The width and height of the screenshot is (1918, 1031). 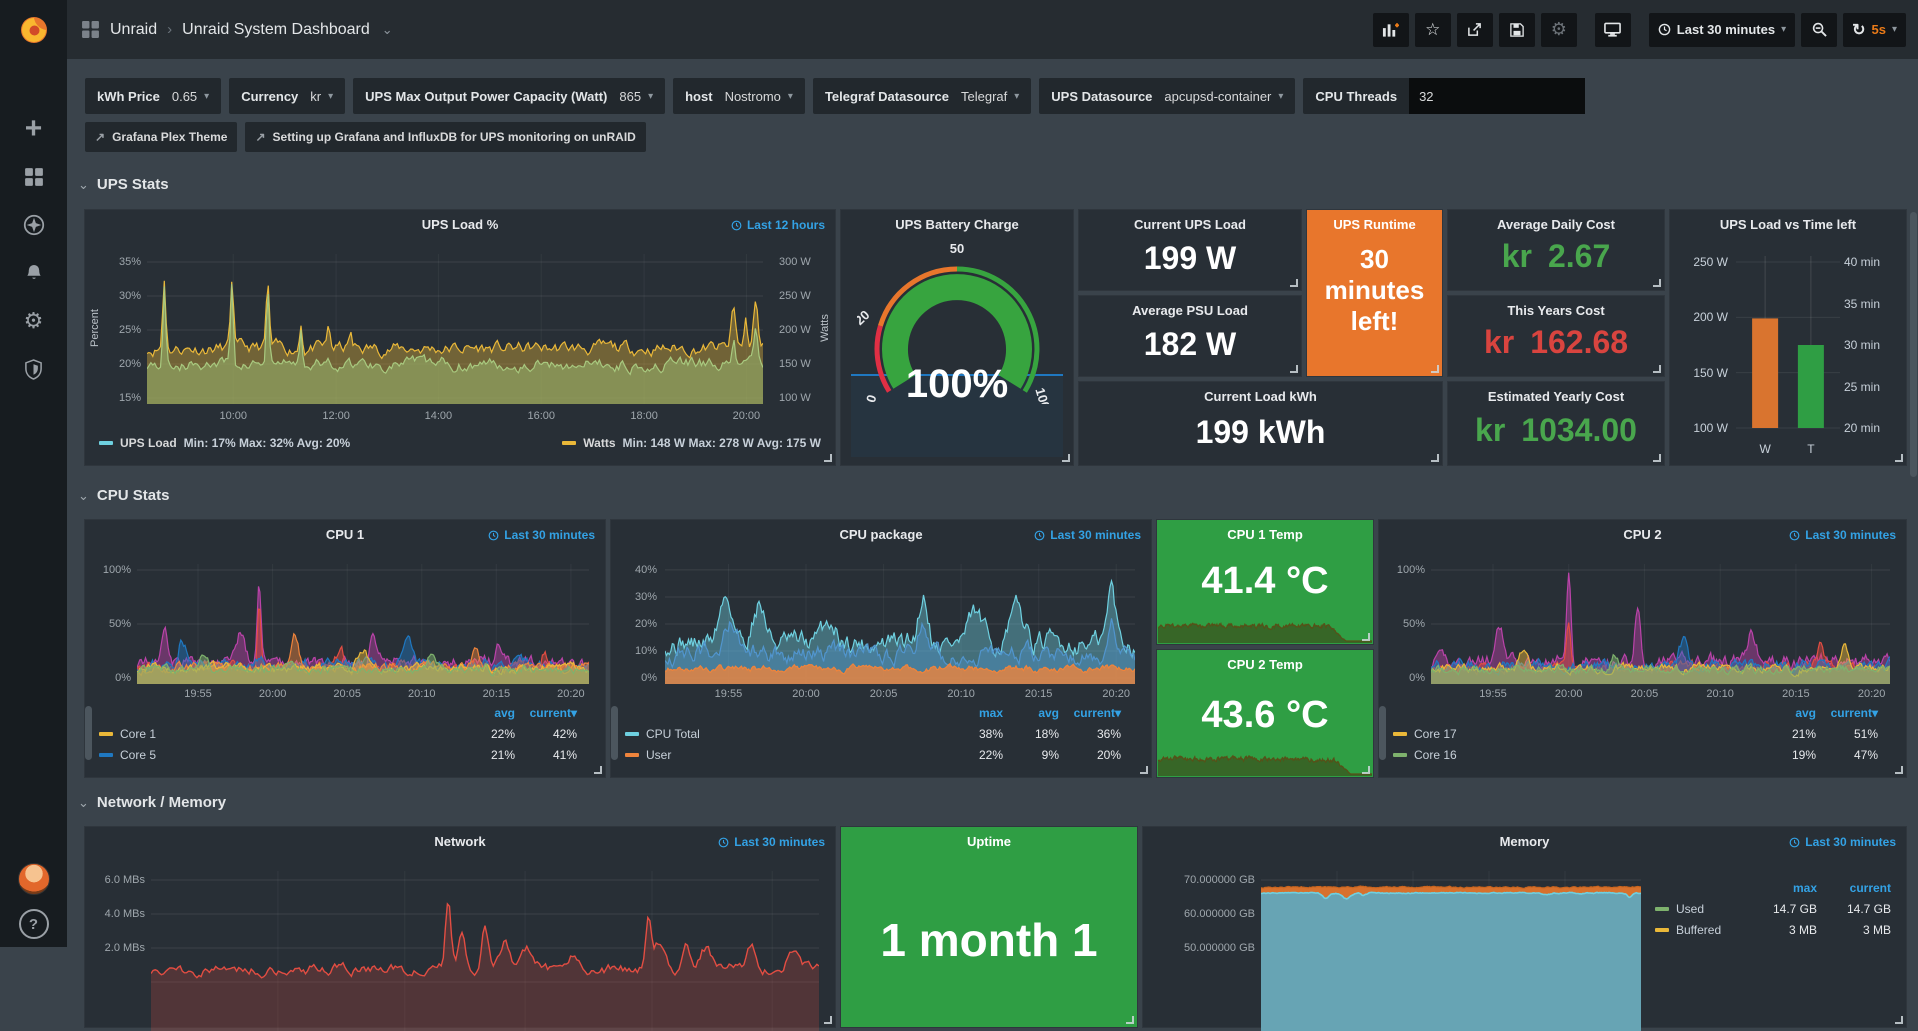 I want to click on cpu-threads-input, so click(x=1497, y=96).